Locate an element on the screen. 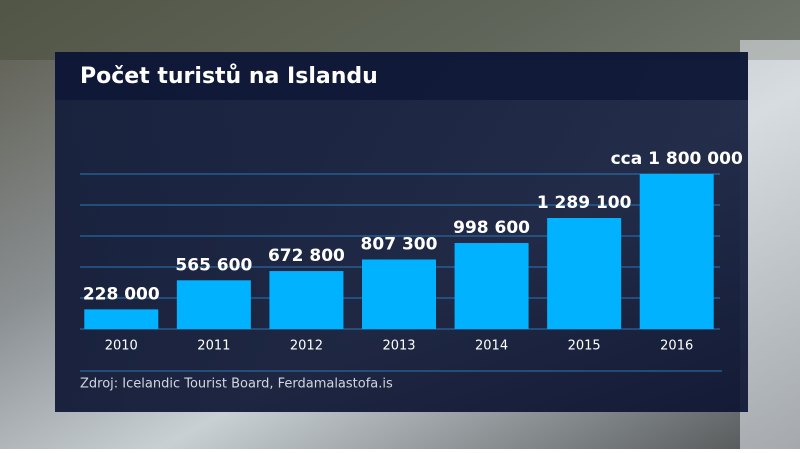 Image resolution: width=800 pixels, height=453 pixels. x-tick-label: 2015 is located at coordinates (584, 346).